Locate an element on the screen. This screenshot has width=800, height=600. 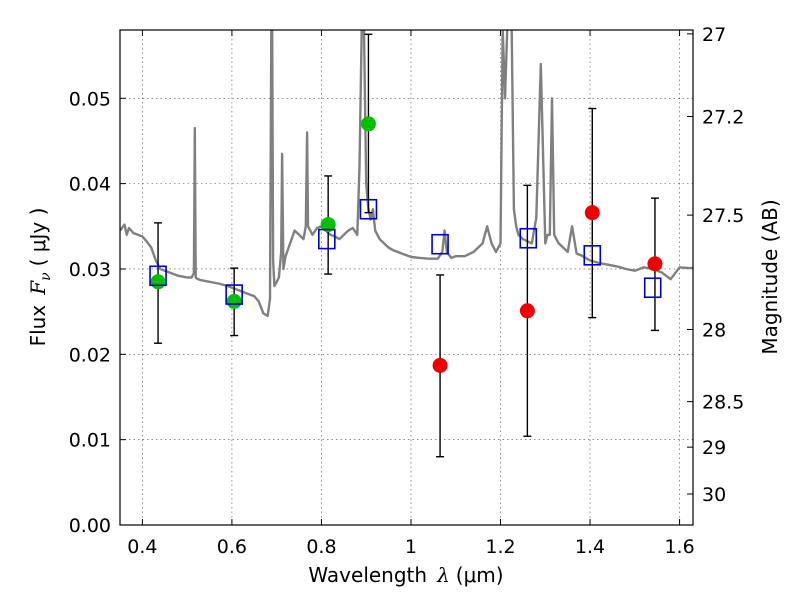
x-tick-label: 1.2 is located at coordinates (500, 547).